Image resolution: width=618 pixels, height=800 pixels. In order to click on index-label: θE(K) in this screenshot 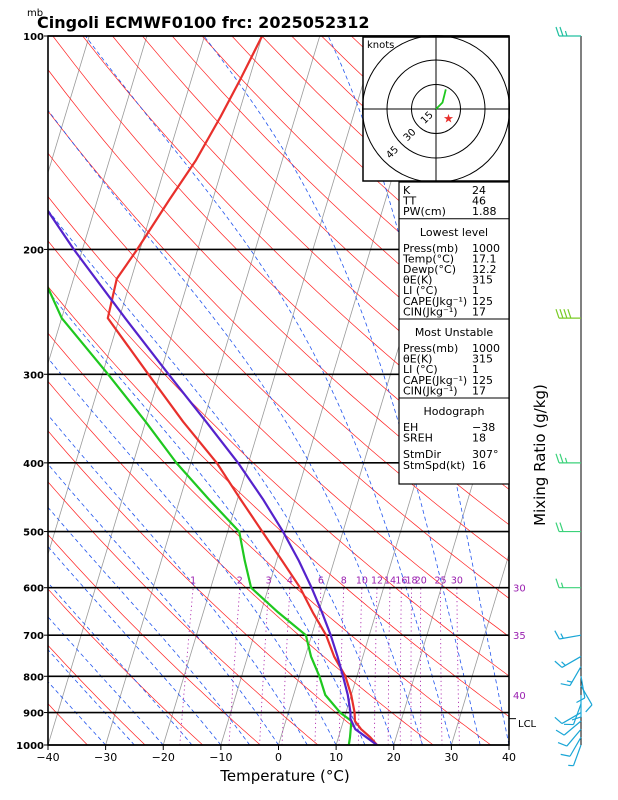, I will do `click(417, 280)`.